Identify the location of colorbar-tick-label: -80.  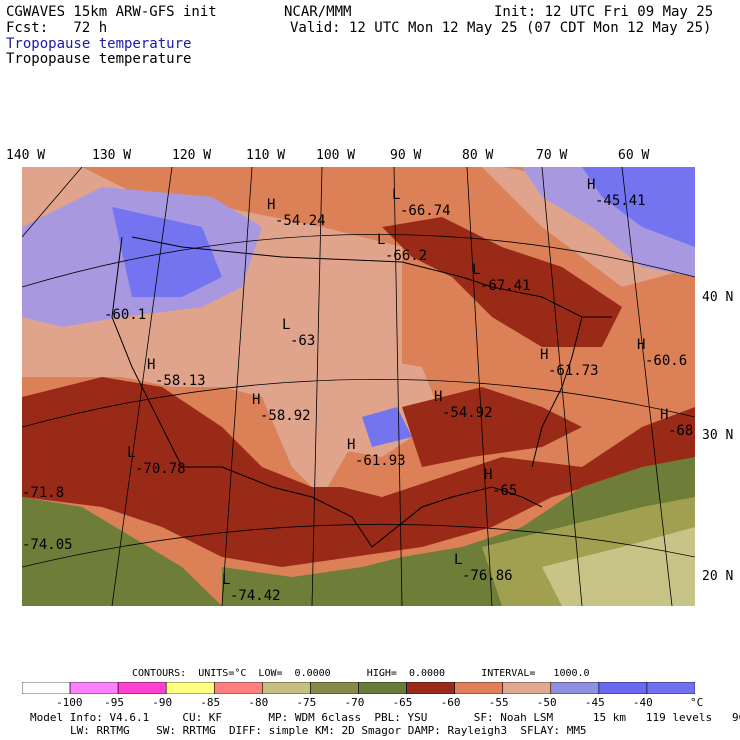
(258, 702).